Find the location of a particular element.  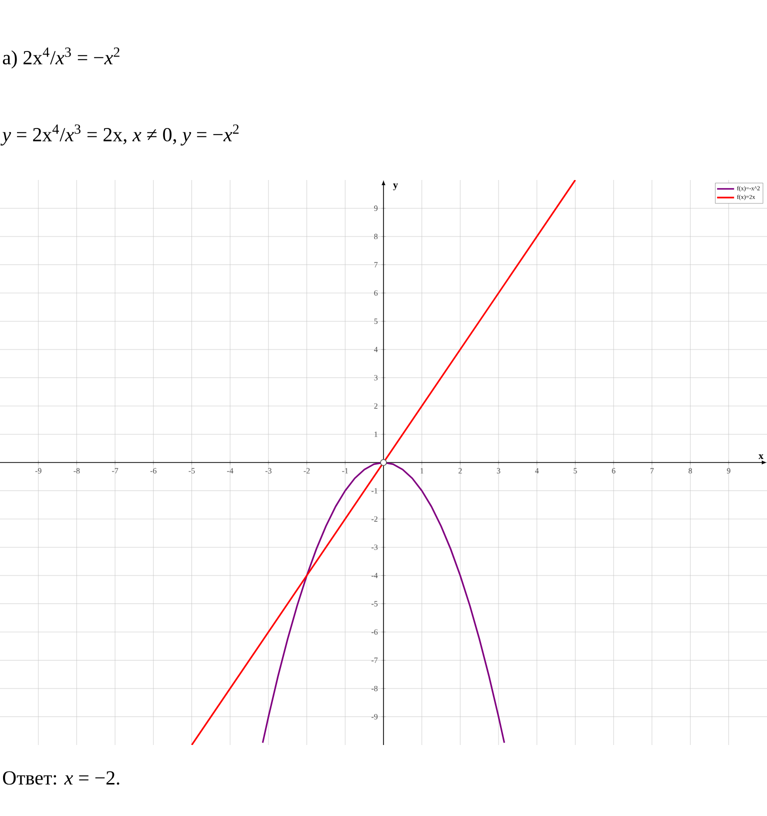

text: а) 2x$^{4}$/x$^{3}$ = −x$^{2}$ is located at coordinates (61, 58).